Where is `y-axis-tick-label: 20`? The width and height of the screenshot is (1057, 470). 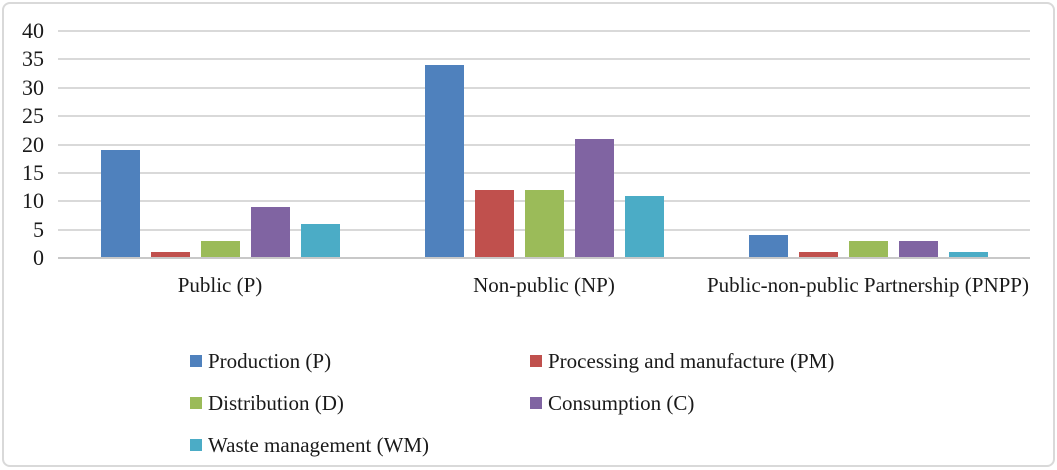 y-axis-tick-label: 20 is located at coordinates (33, 144).